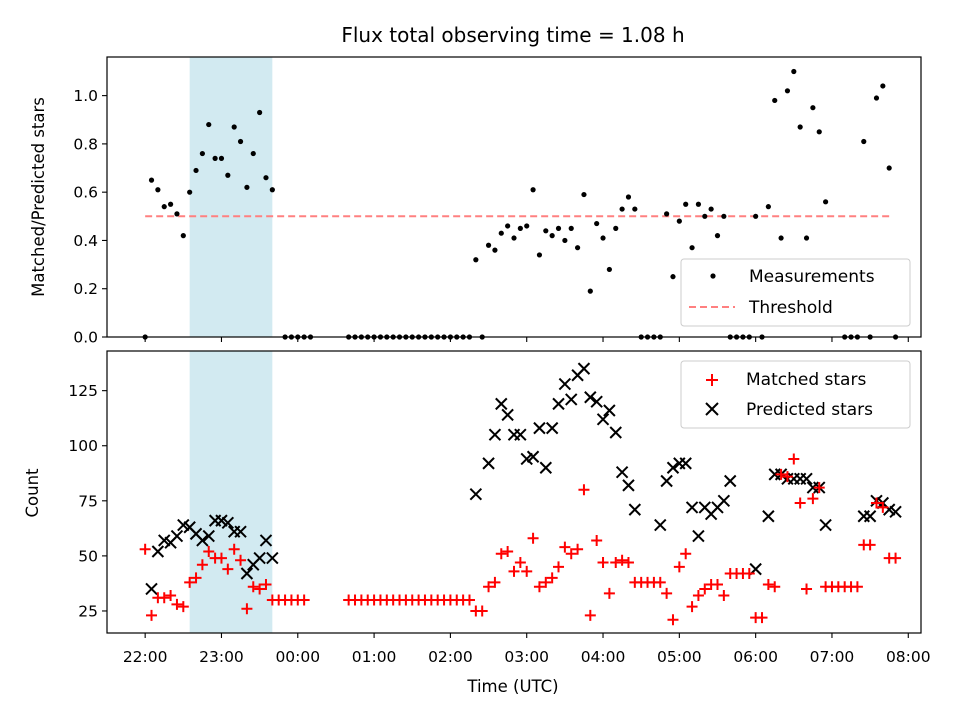 This screenshot has height=720, width=960. What do you see at coordinates (755, 657) in the screenshot?
I see `x-tick-label: 06:00` at bounding box center [755, 657].